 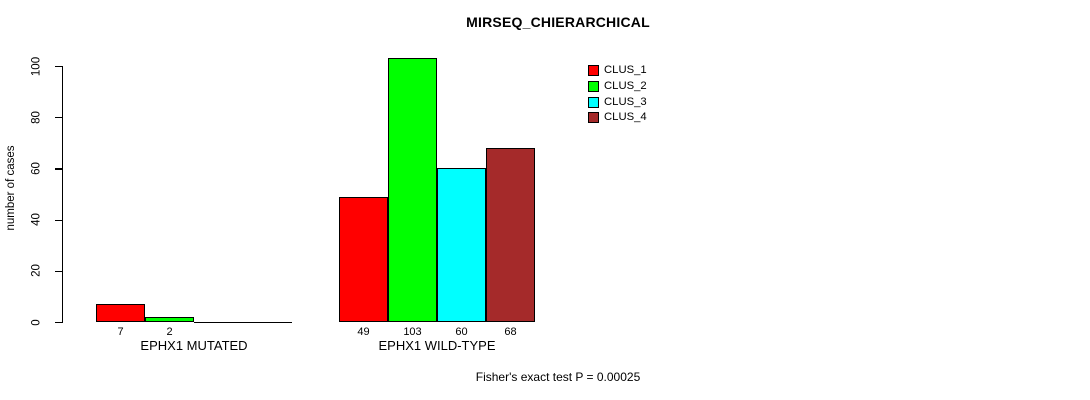 I want to click on bar-clus_2-group1, so click(x=412, y=190).